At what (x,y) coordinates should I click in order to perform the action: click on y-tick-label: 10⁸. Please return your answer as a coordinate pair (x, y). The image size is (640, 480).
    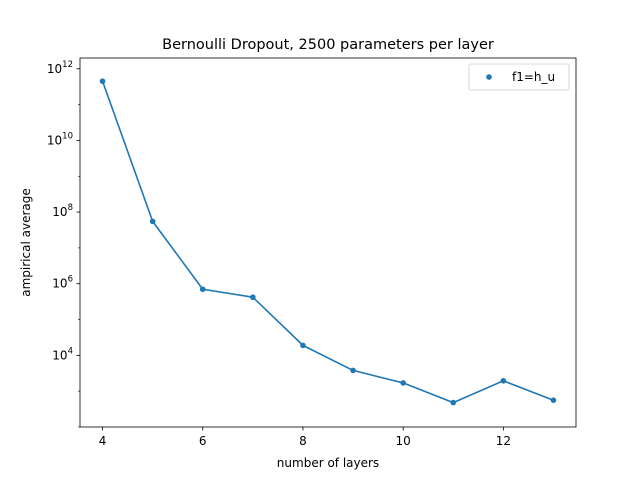
    Looking at the image, I should click on (62, 211).